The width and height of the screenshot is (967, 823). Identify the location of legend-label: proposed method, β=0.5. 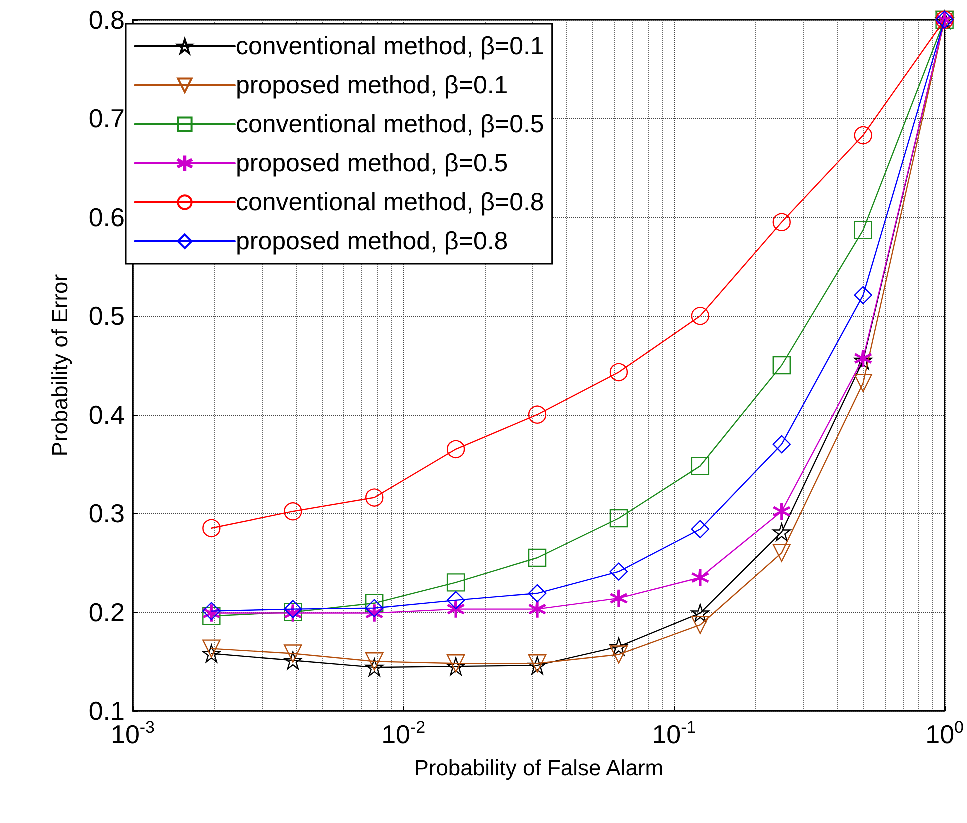
(372, 164).